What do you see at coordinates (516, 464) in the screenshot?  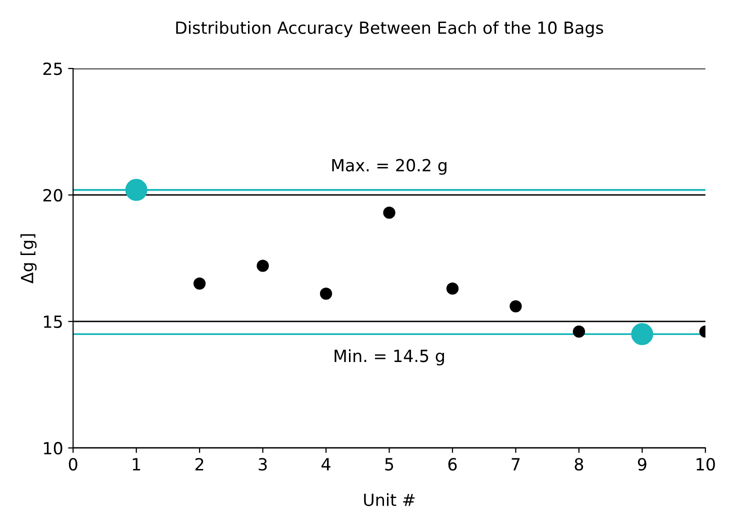 I see `x-tick-label: 7` at bounding box center [516, 464].